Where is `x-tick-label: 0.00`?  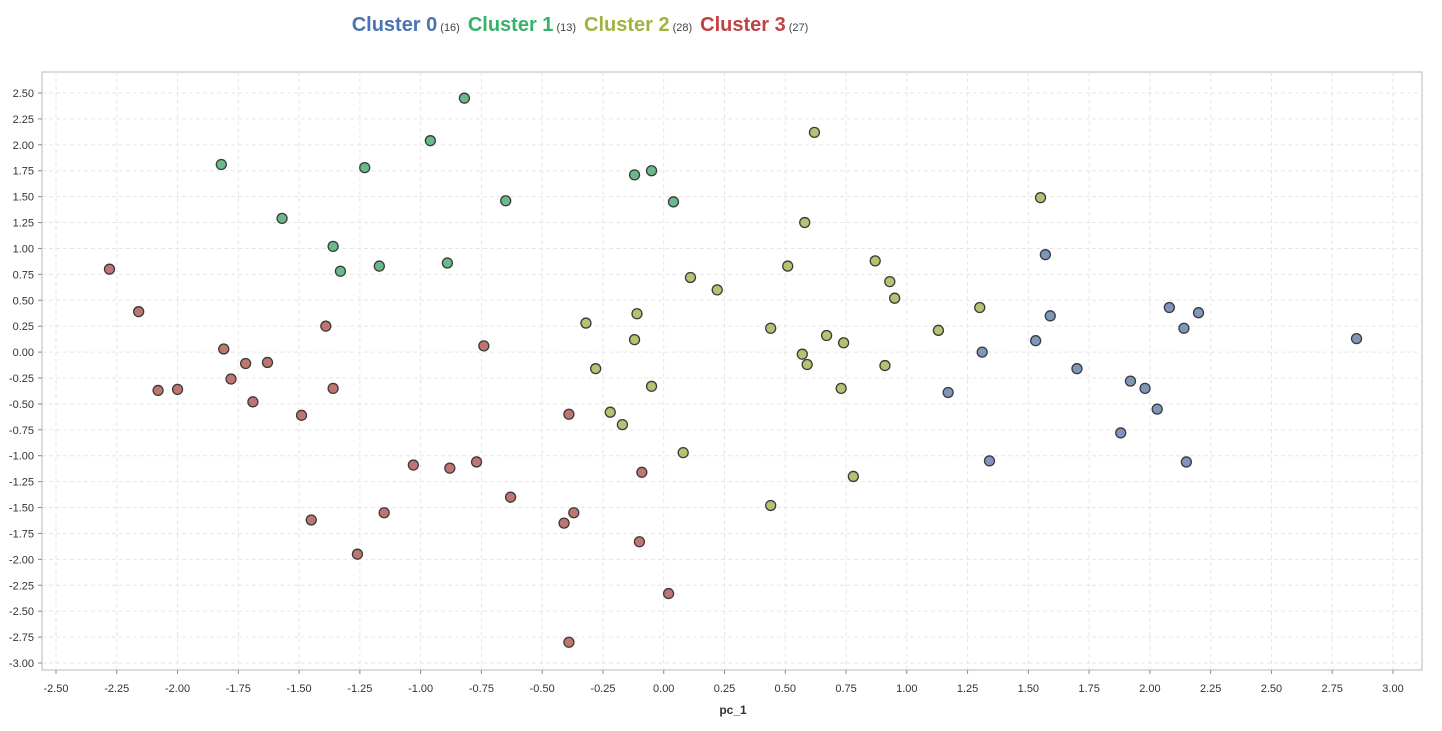 x-tick-label: 0.00 is located at coordinates (663, 689).